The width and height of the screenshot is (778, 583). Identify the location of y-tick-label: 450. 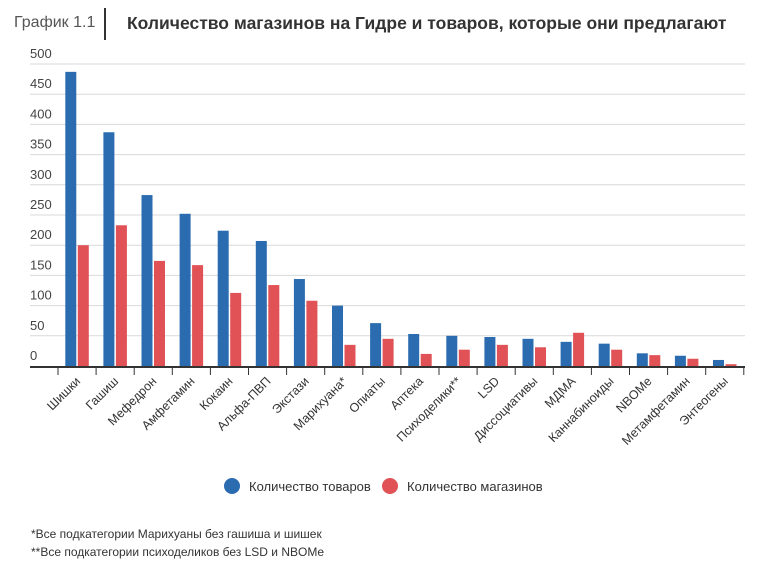
(41, 83).